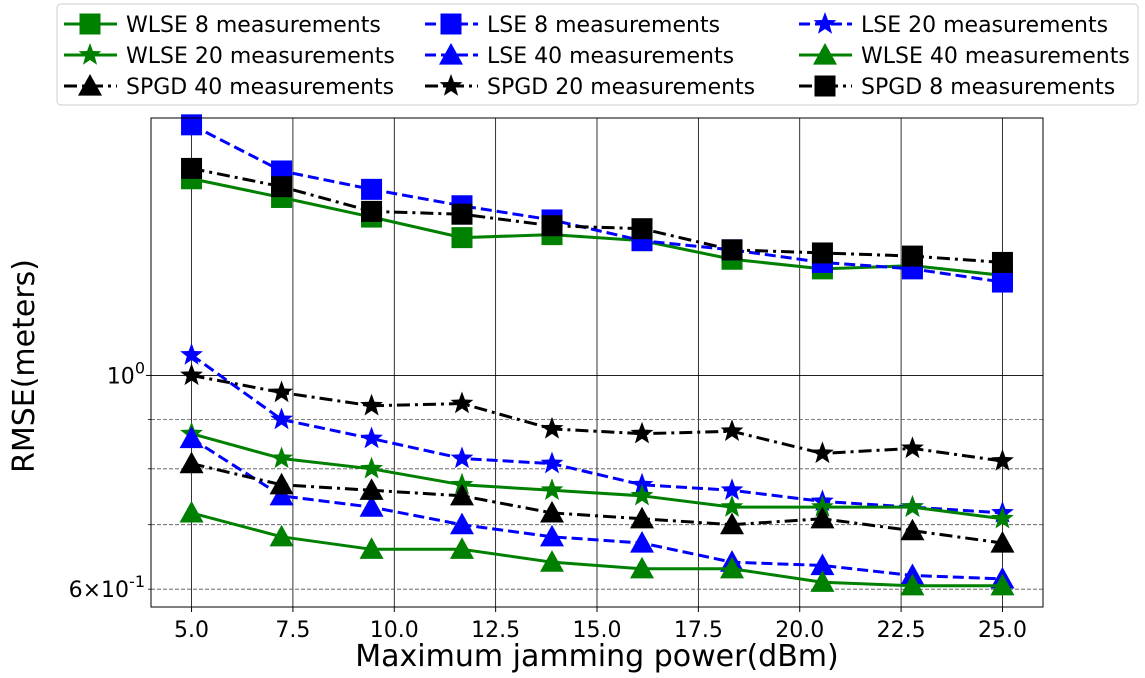 This screenshot has width=1145, height=678. I want to click on legend-label: SPGD 40 measurements, so click(260, 87).